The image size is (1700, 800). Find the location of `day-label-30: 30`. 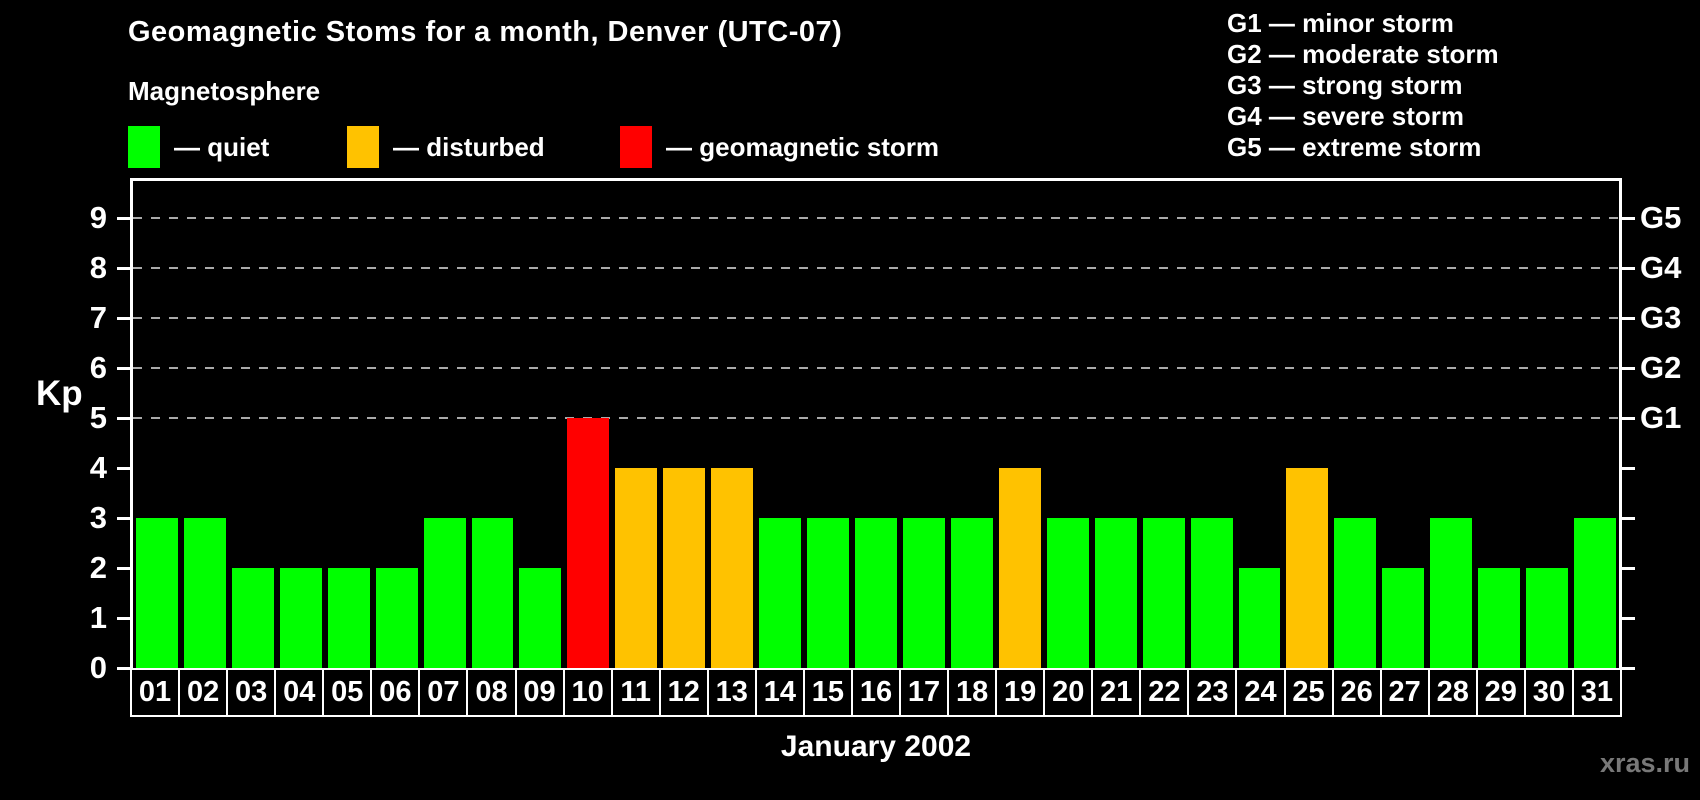

day-label-30: 30 is located at coordinates (1548, 692).